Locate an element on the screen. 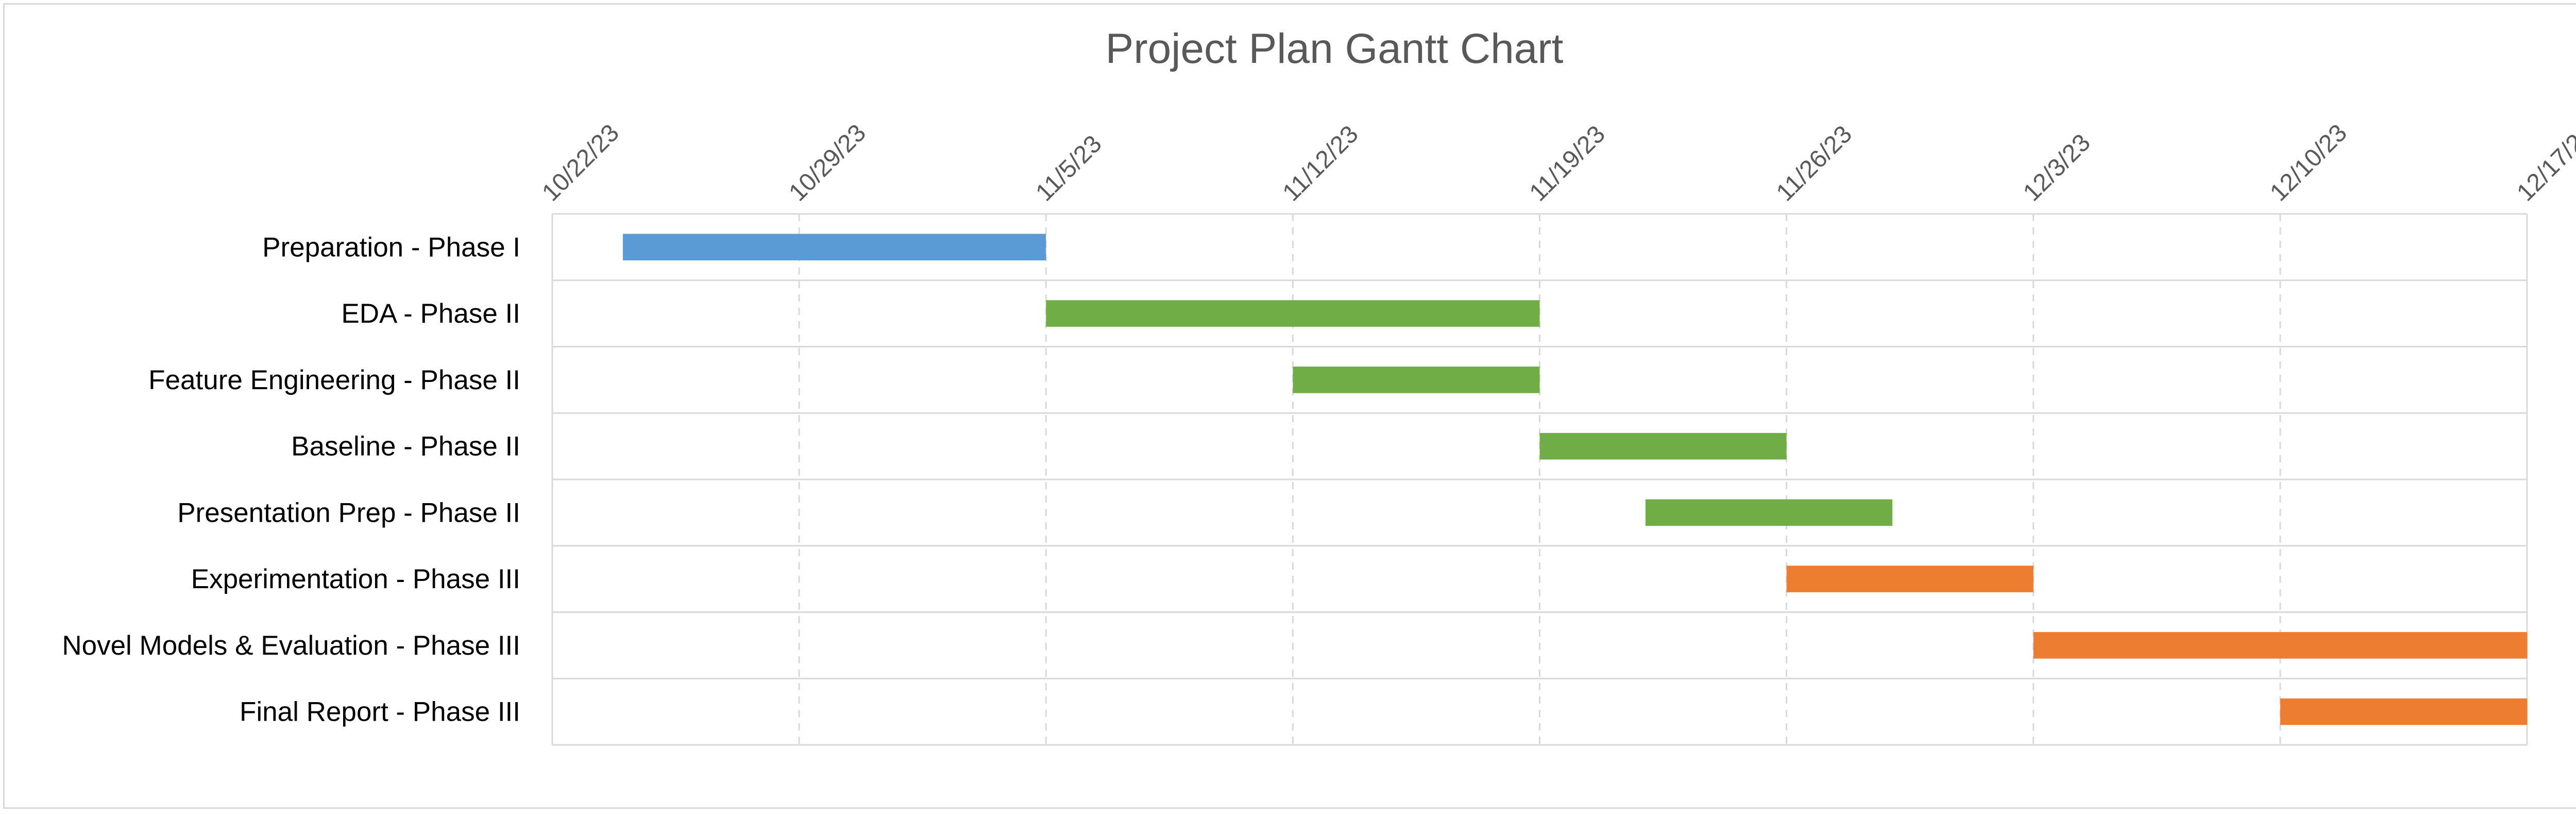 The image size is (2576, 815). x-tick-label: 10/29/23 is located at coordinates (827, 163).